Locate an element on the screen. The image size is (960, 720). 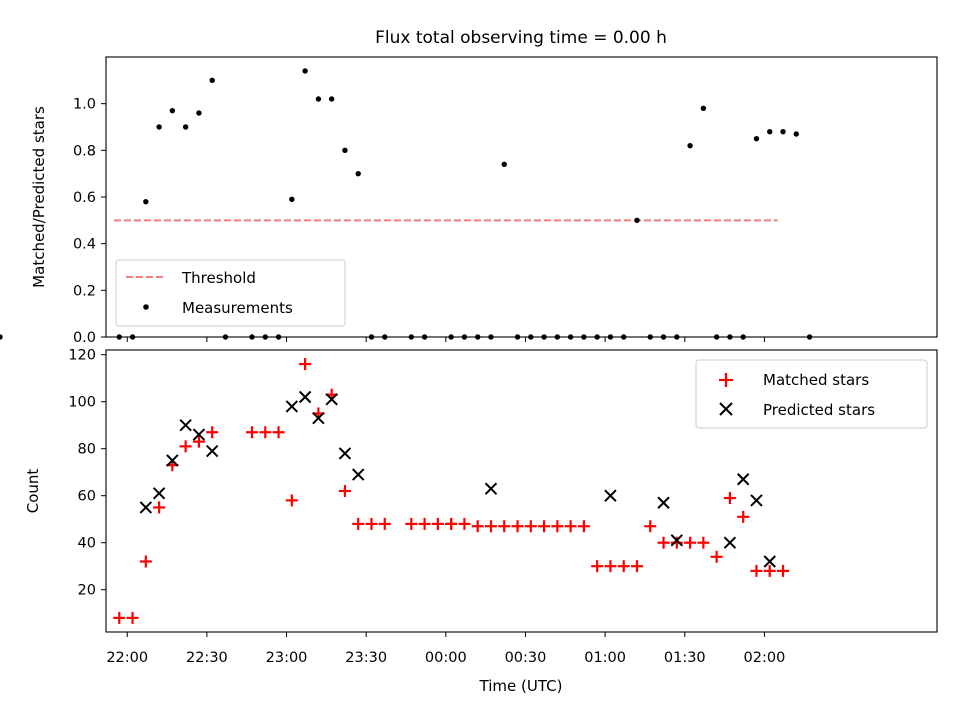
bottom-legend-box is located at coordinates (811, 394).